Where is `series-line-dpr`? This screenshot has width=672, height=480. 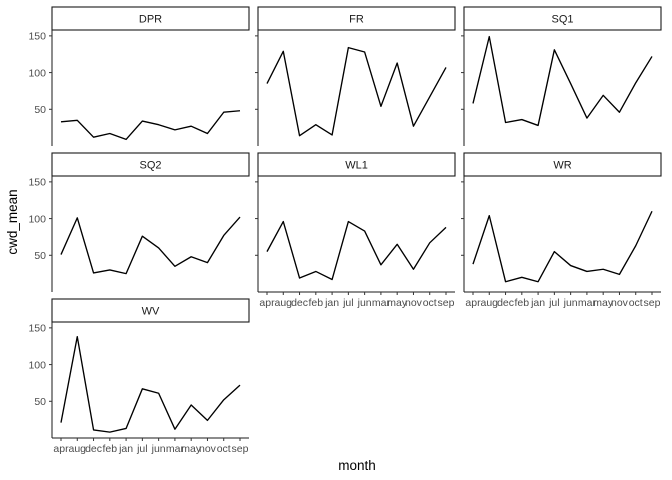
series-line-dpr is located at coordinates (150, 125).